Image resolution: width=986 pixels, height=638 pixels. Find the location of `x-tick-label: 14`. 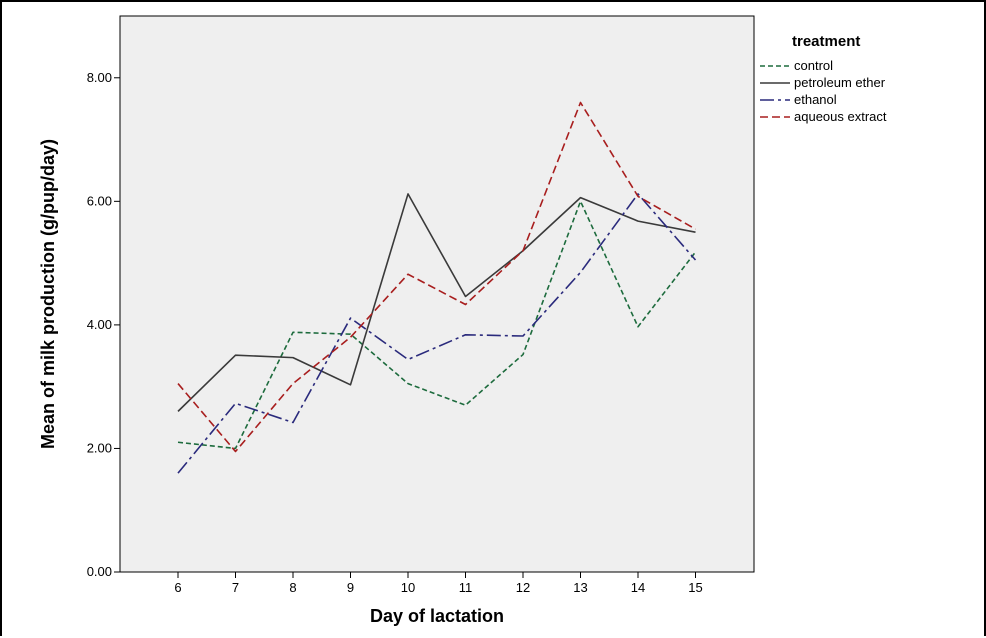

x-tick-label: 14 is located at coordinates (638, 587).